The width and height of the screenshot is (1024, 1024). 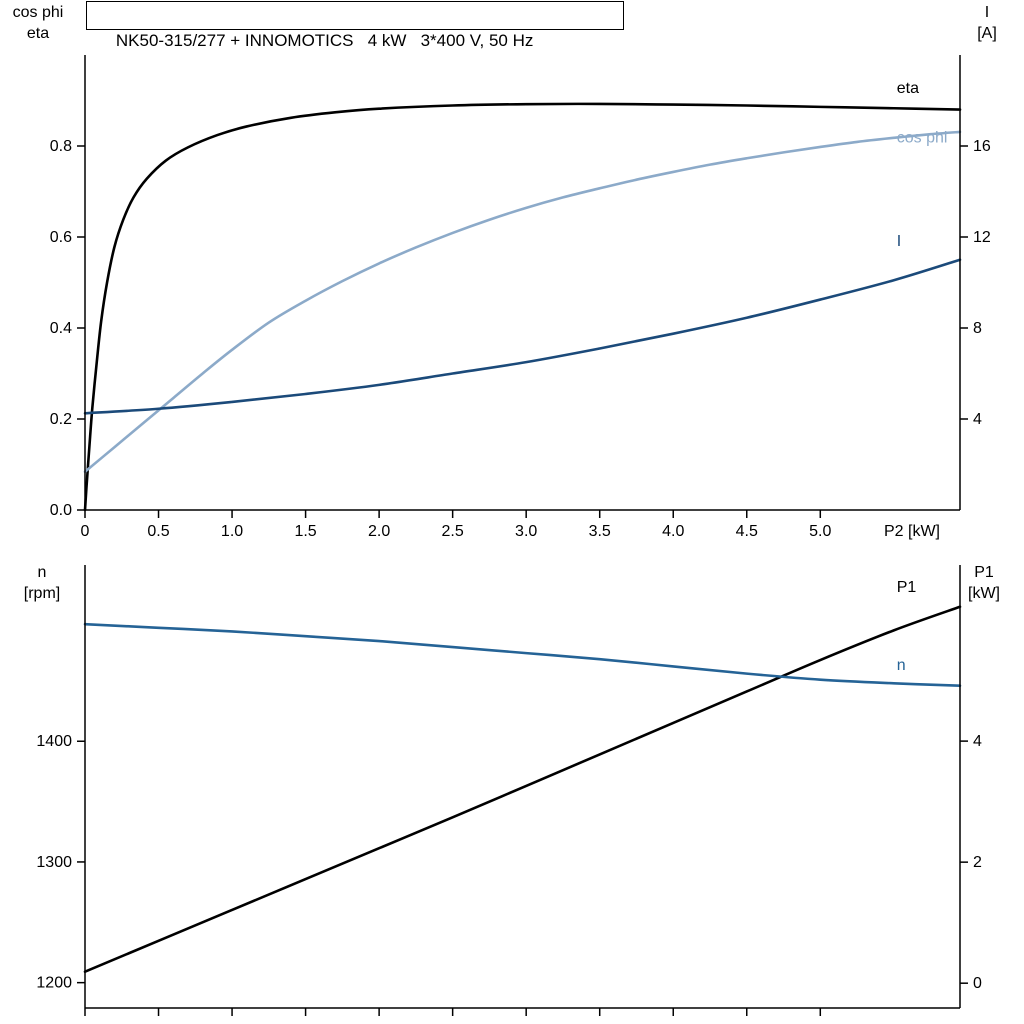 I want to click on y-left-tick-label: 0.8, so click(x=61, y=146).